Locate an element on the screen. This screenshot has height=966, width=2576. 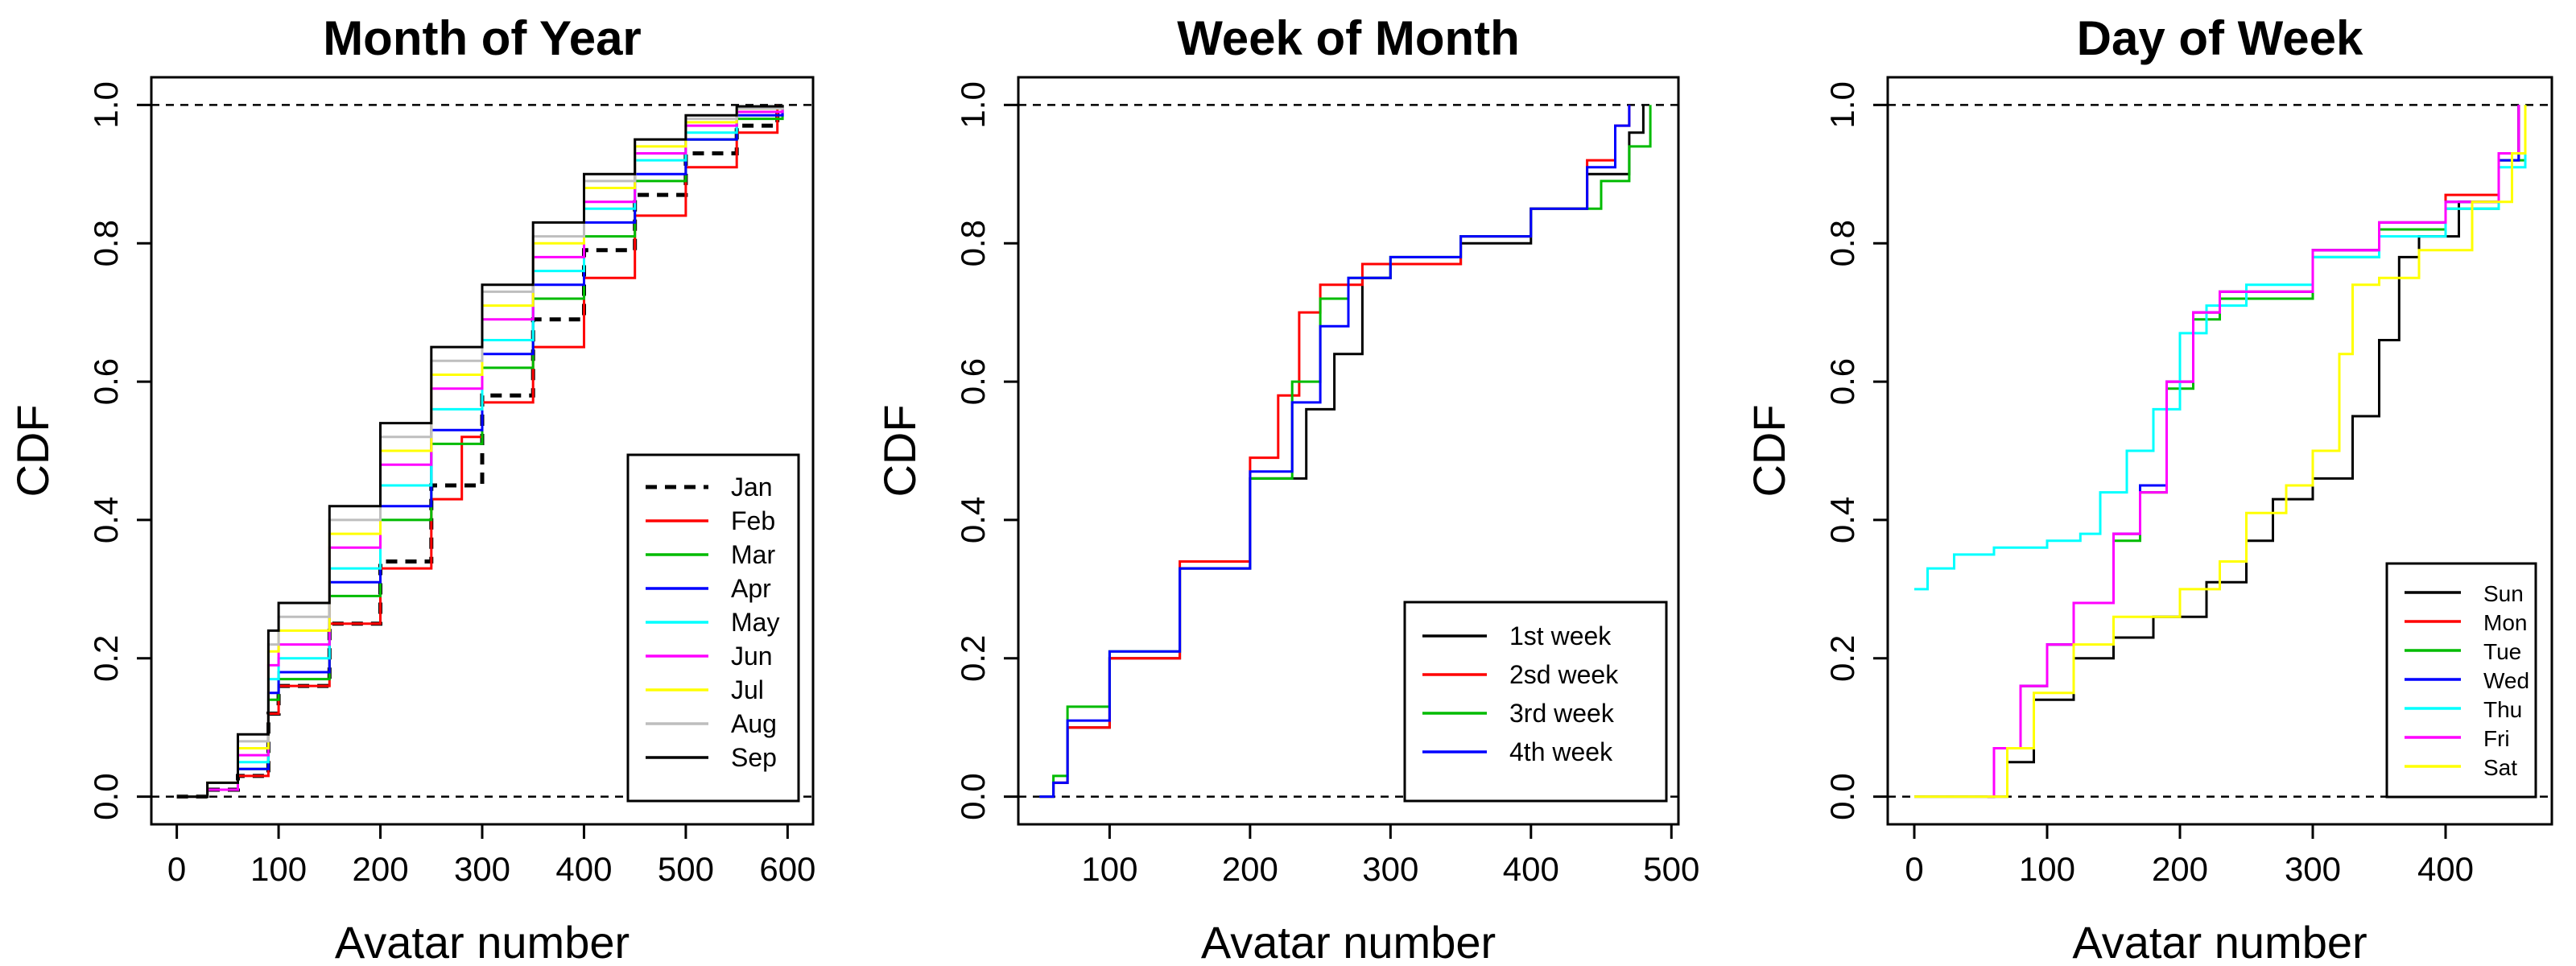
legend-label: Fri is located at coordinates (2496, 738).